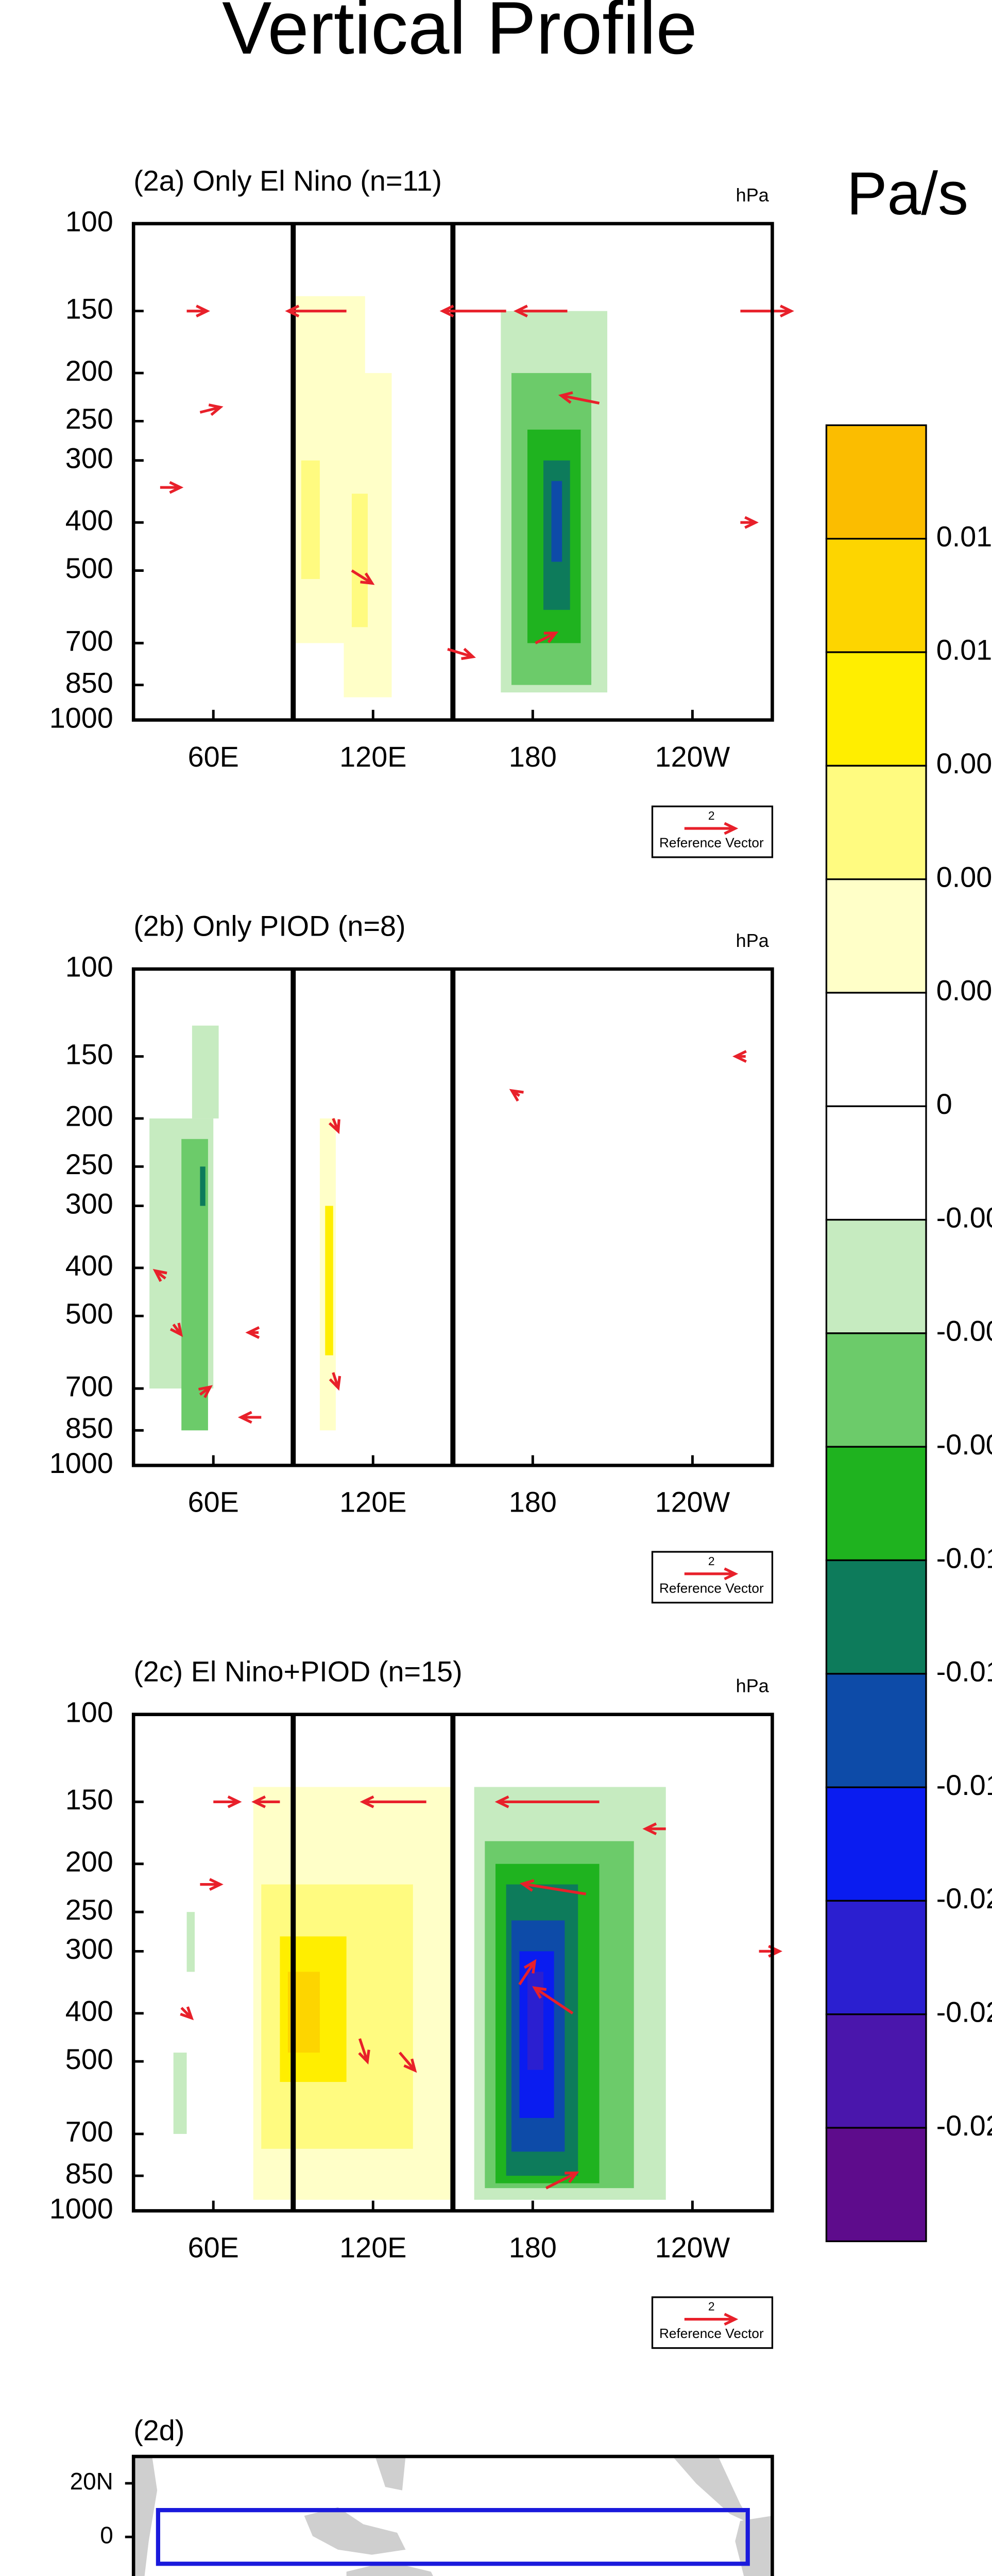 This screenshot has width=992, height=2576. Describe the element at coordinates (964, 1444) in the screenshot. I see `colorbar-label: -0.009` at that location.